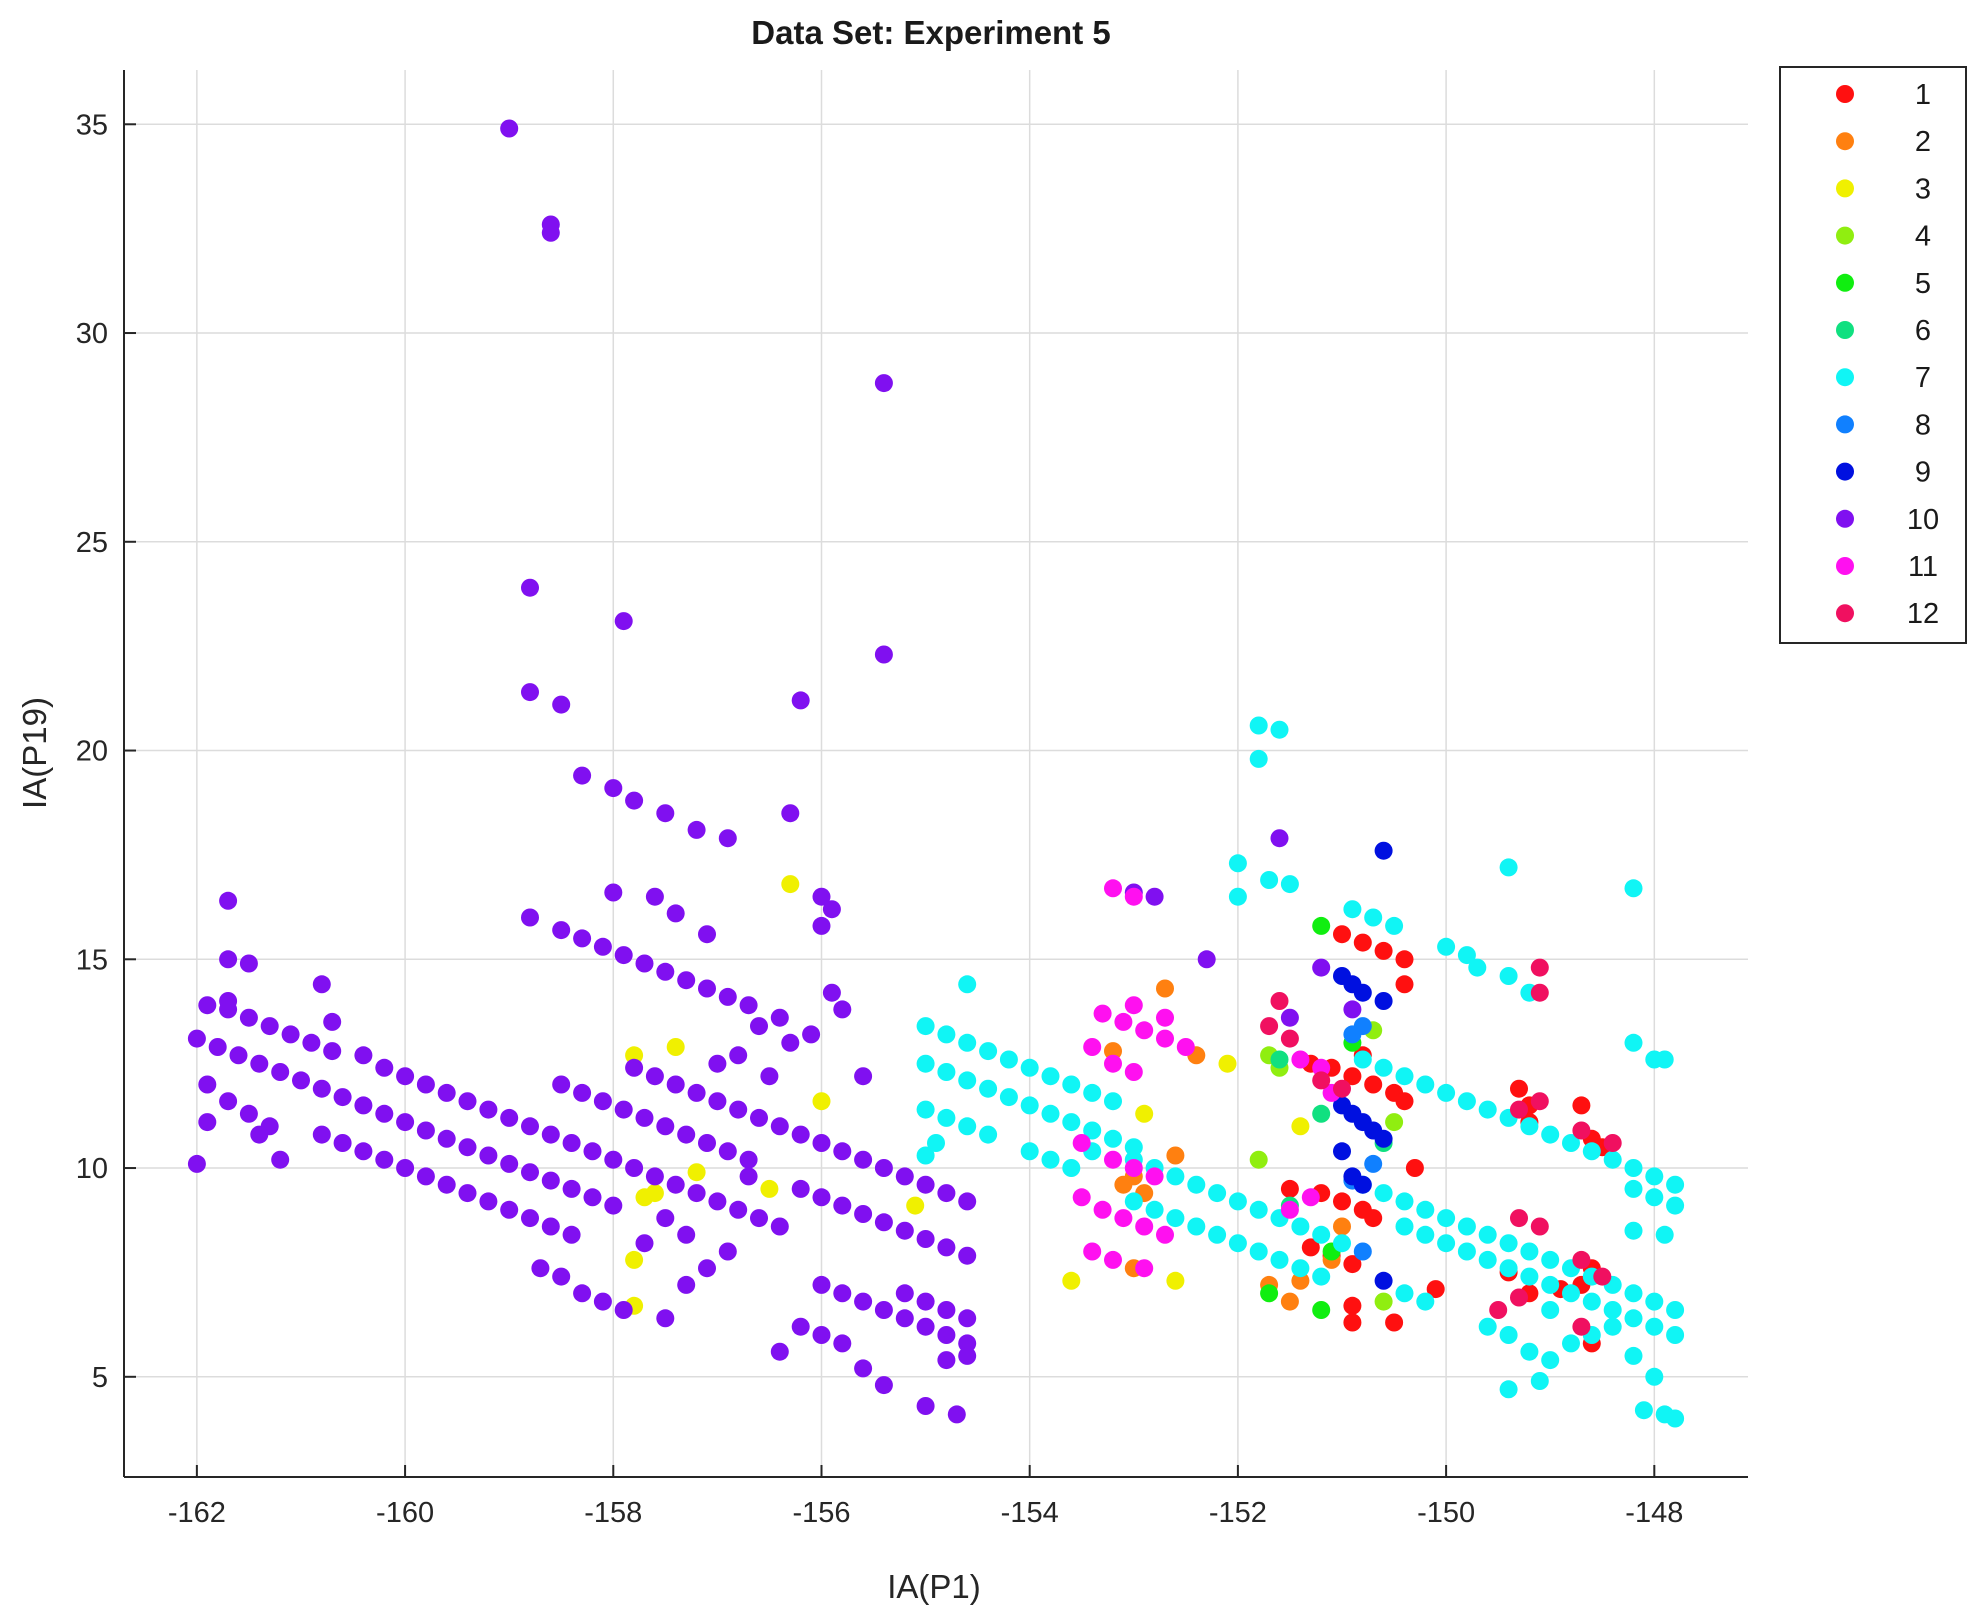 The image size is (1974, 1610). Describe the element at coordinates (1923, 284) in the screenshot. I see `legend-label-5: 5` at that location.